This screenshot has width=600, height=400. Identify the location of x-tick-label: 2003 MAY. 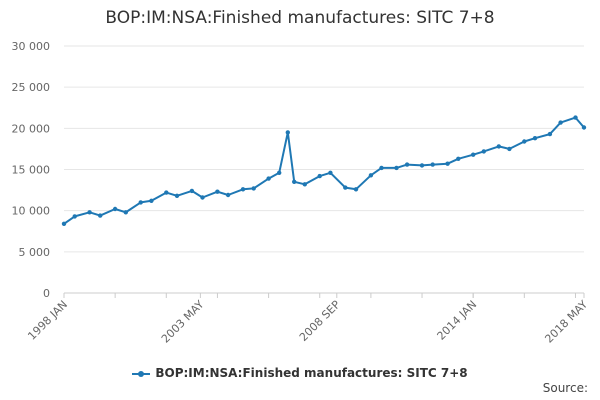
(183, 322).